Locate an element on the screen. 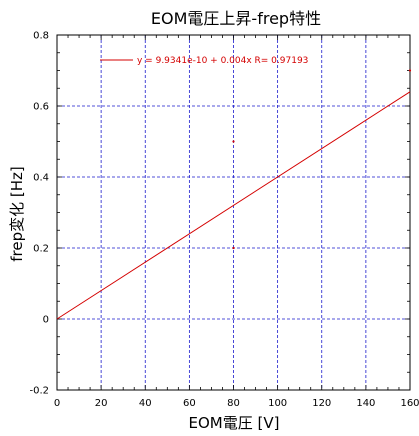 This screenshot has width=419, height=436. y-tick-label: 0.8 is located at coordinates (41, 36).